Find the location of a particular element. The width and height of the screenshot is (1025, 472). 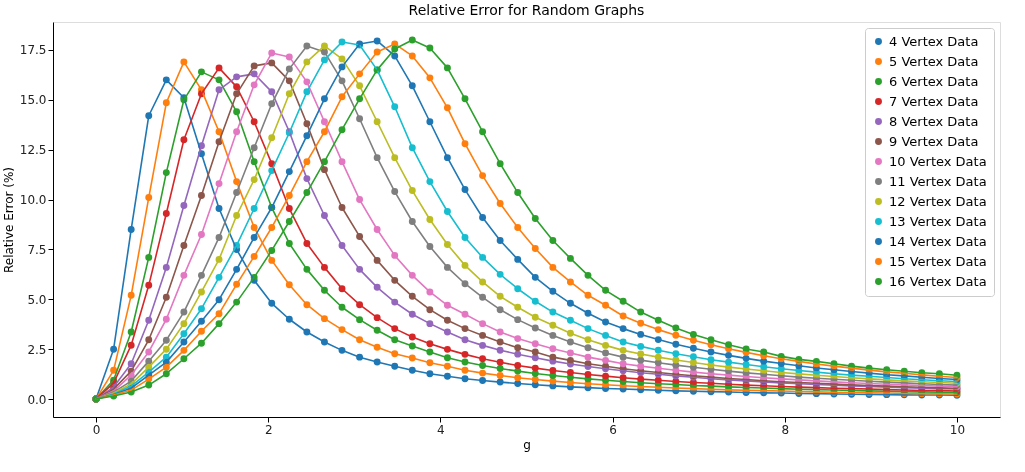

x-tick-label: 10 is located at coordinates (957, 429).